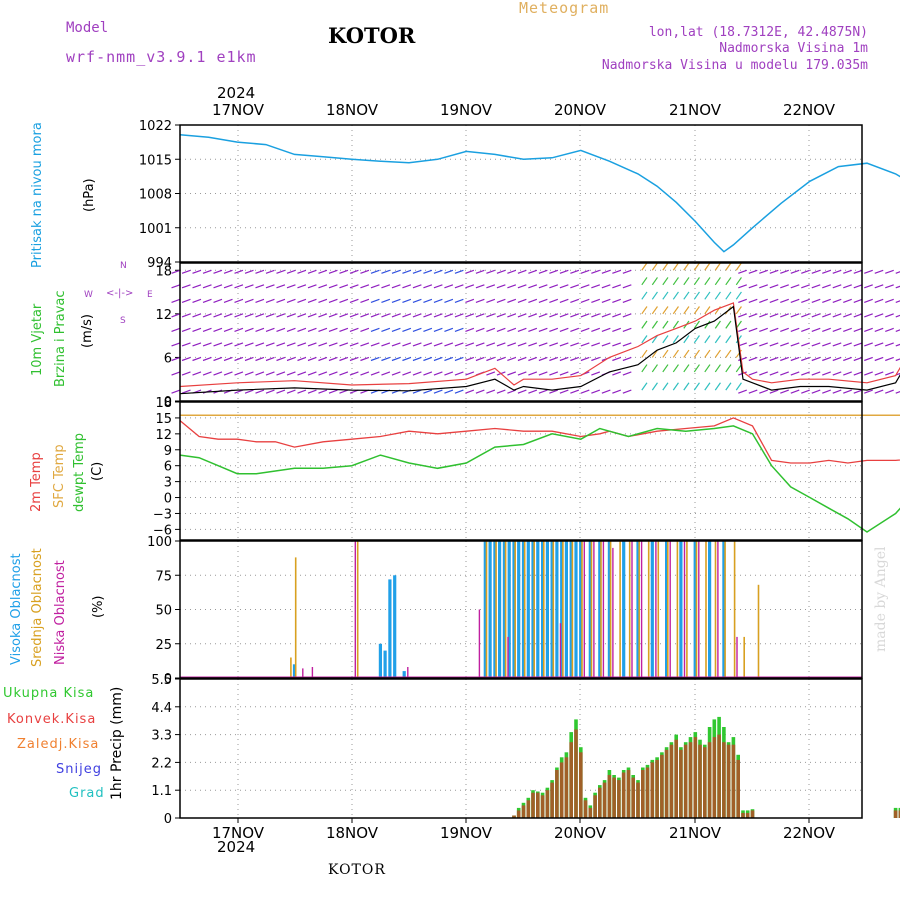 The width and height of the screenshot is (900, 900). Describe the element at coordinates (580, 833) in the screenshot. I see `day-label-bottom-3: 20NOV` at that location.